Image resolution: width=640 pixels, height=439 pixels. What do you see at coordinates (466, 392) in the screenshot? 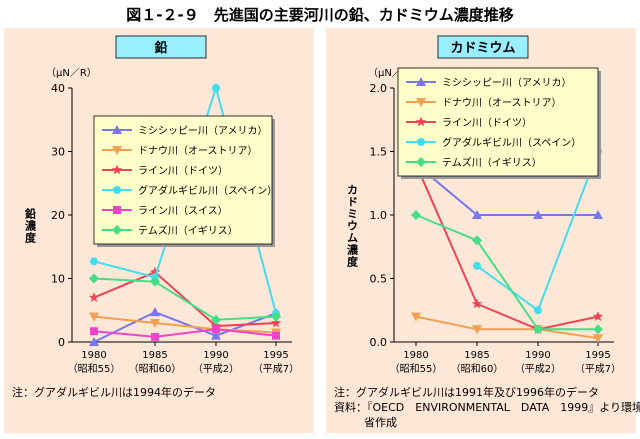
I see `cadmium-note: 注：グアダルギビル川は1991年及び1996年のデータ` at bounding box center [466, 392].